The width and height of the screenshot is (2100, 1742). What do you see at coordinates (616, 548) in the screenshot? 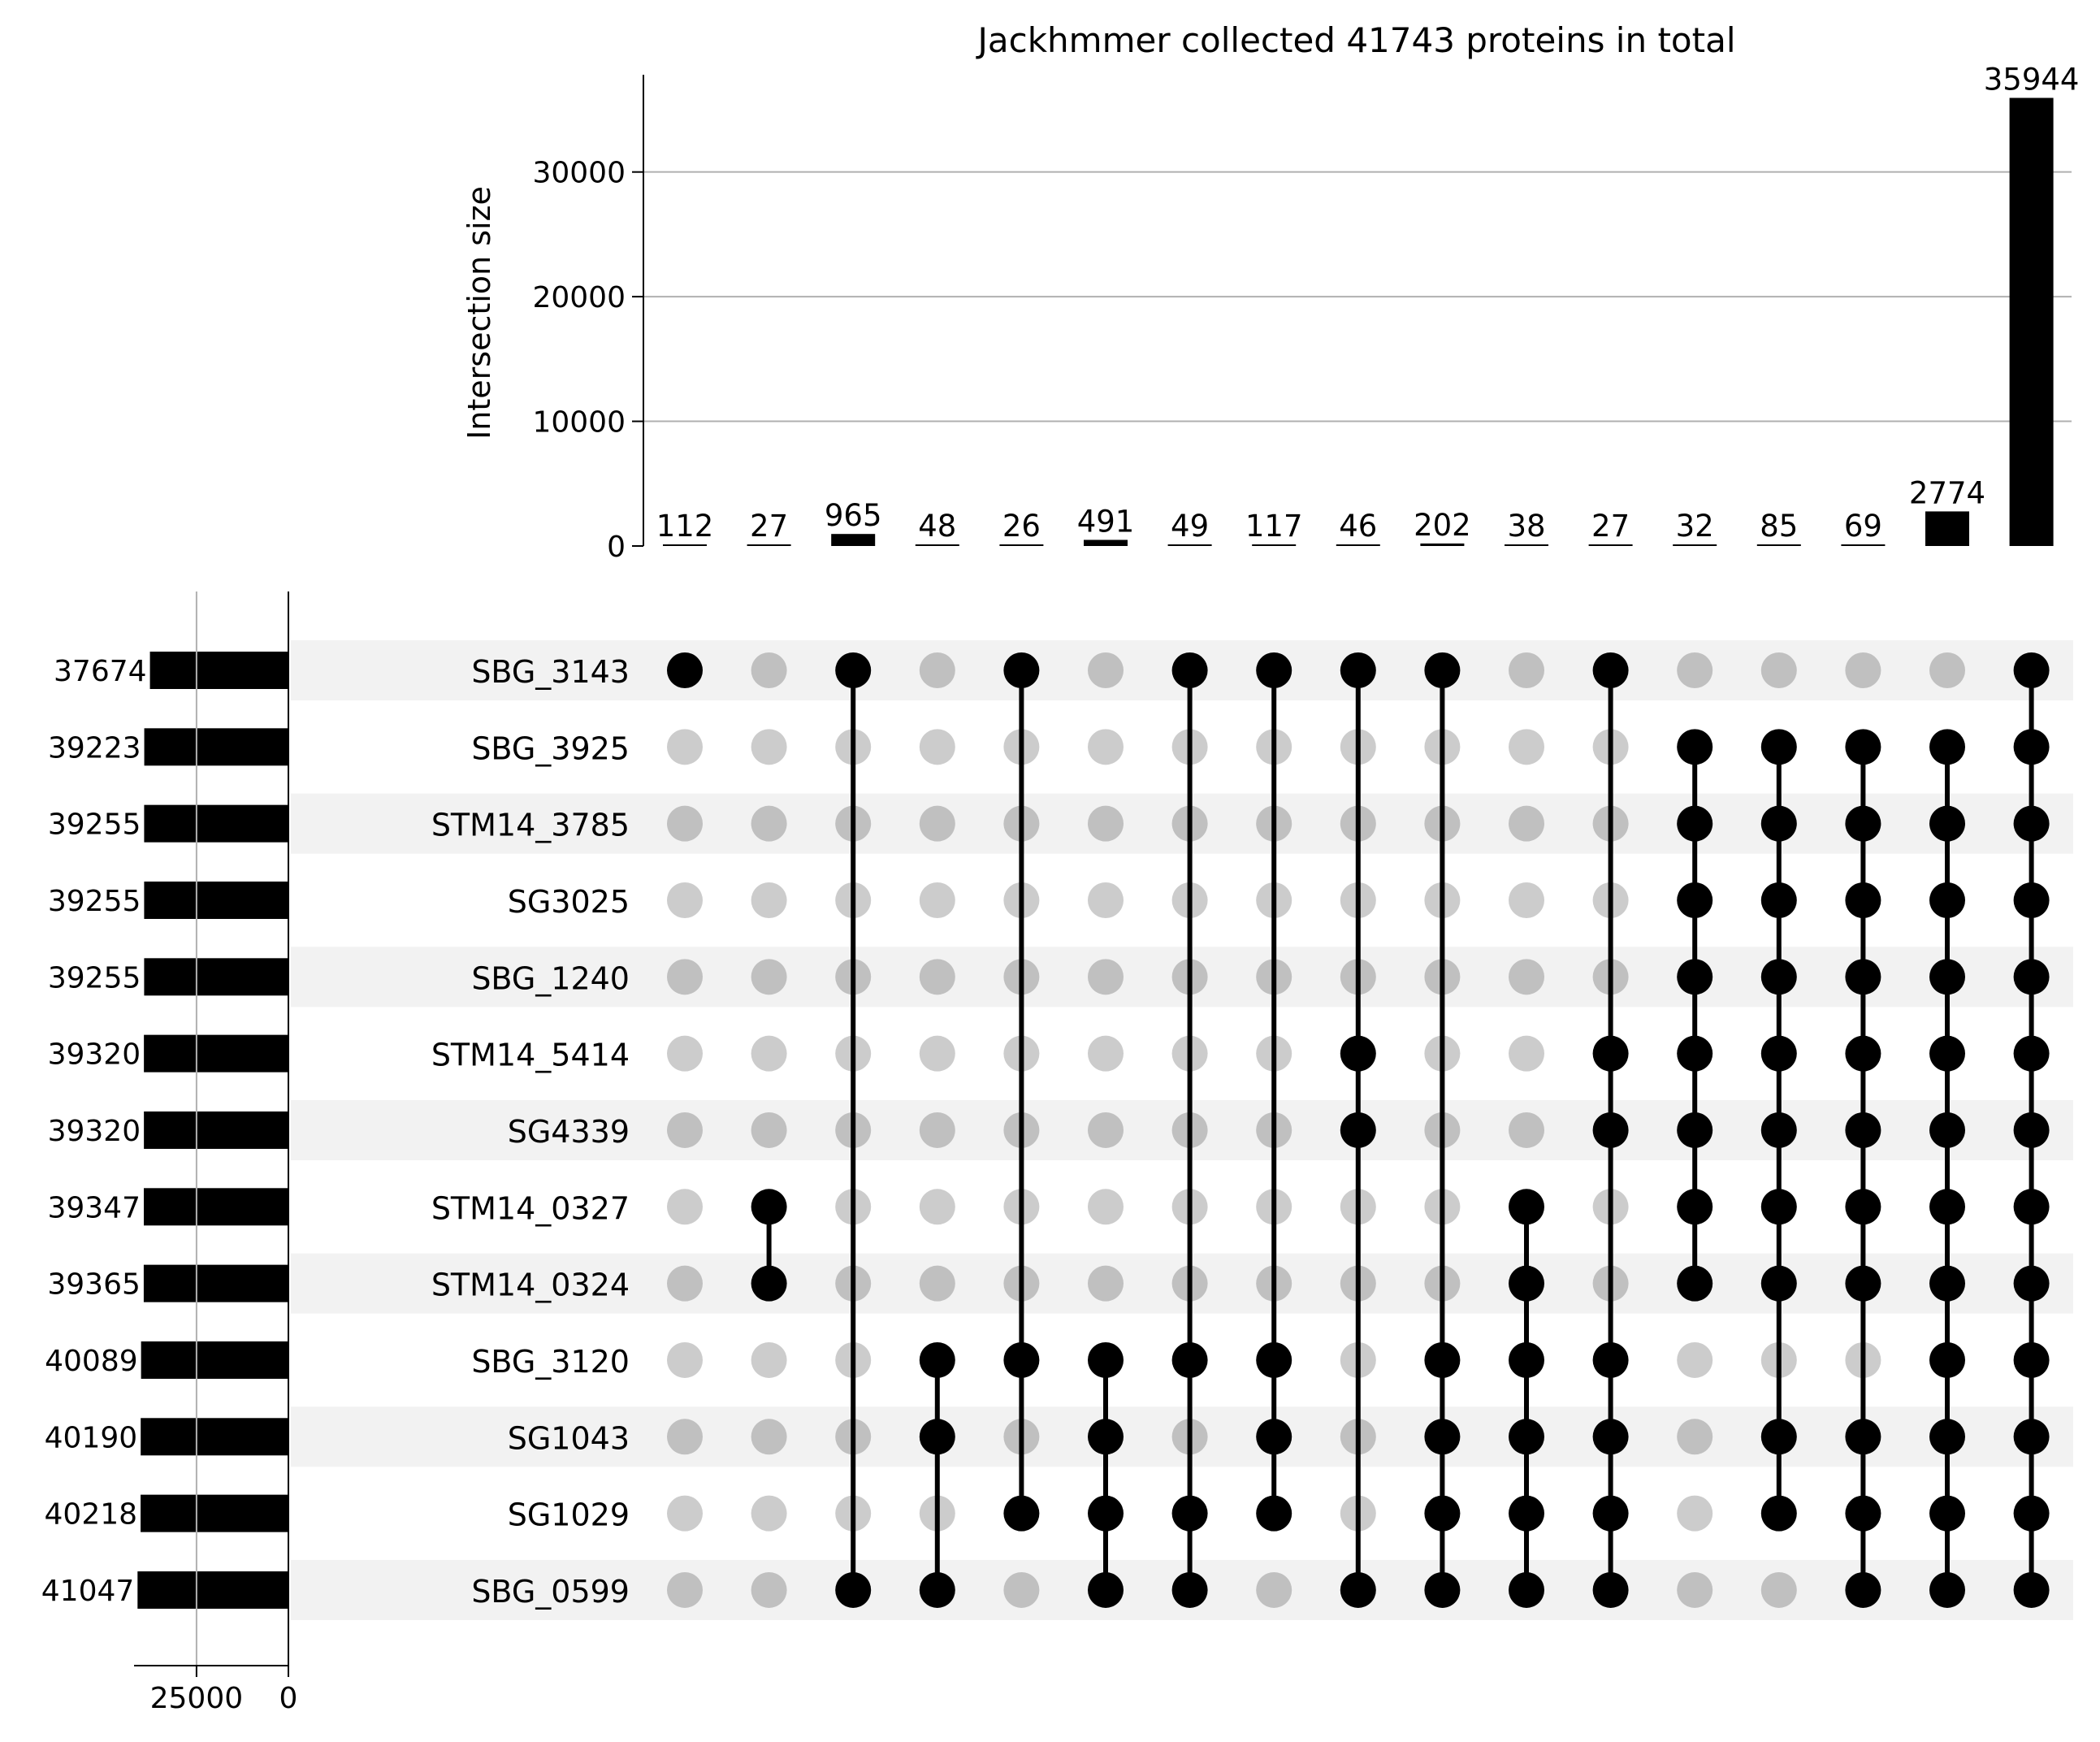
I see `y-tick-label: 0` at bounding box center [616, 548].